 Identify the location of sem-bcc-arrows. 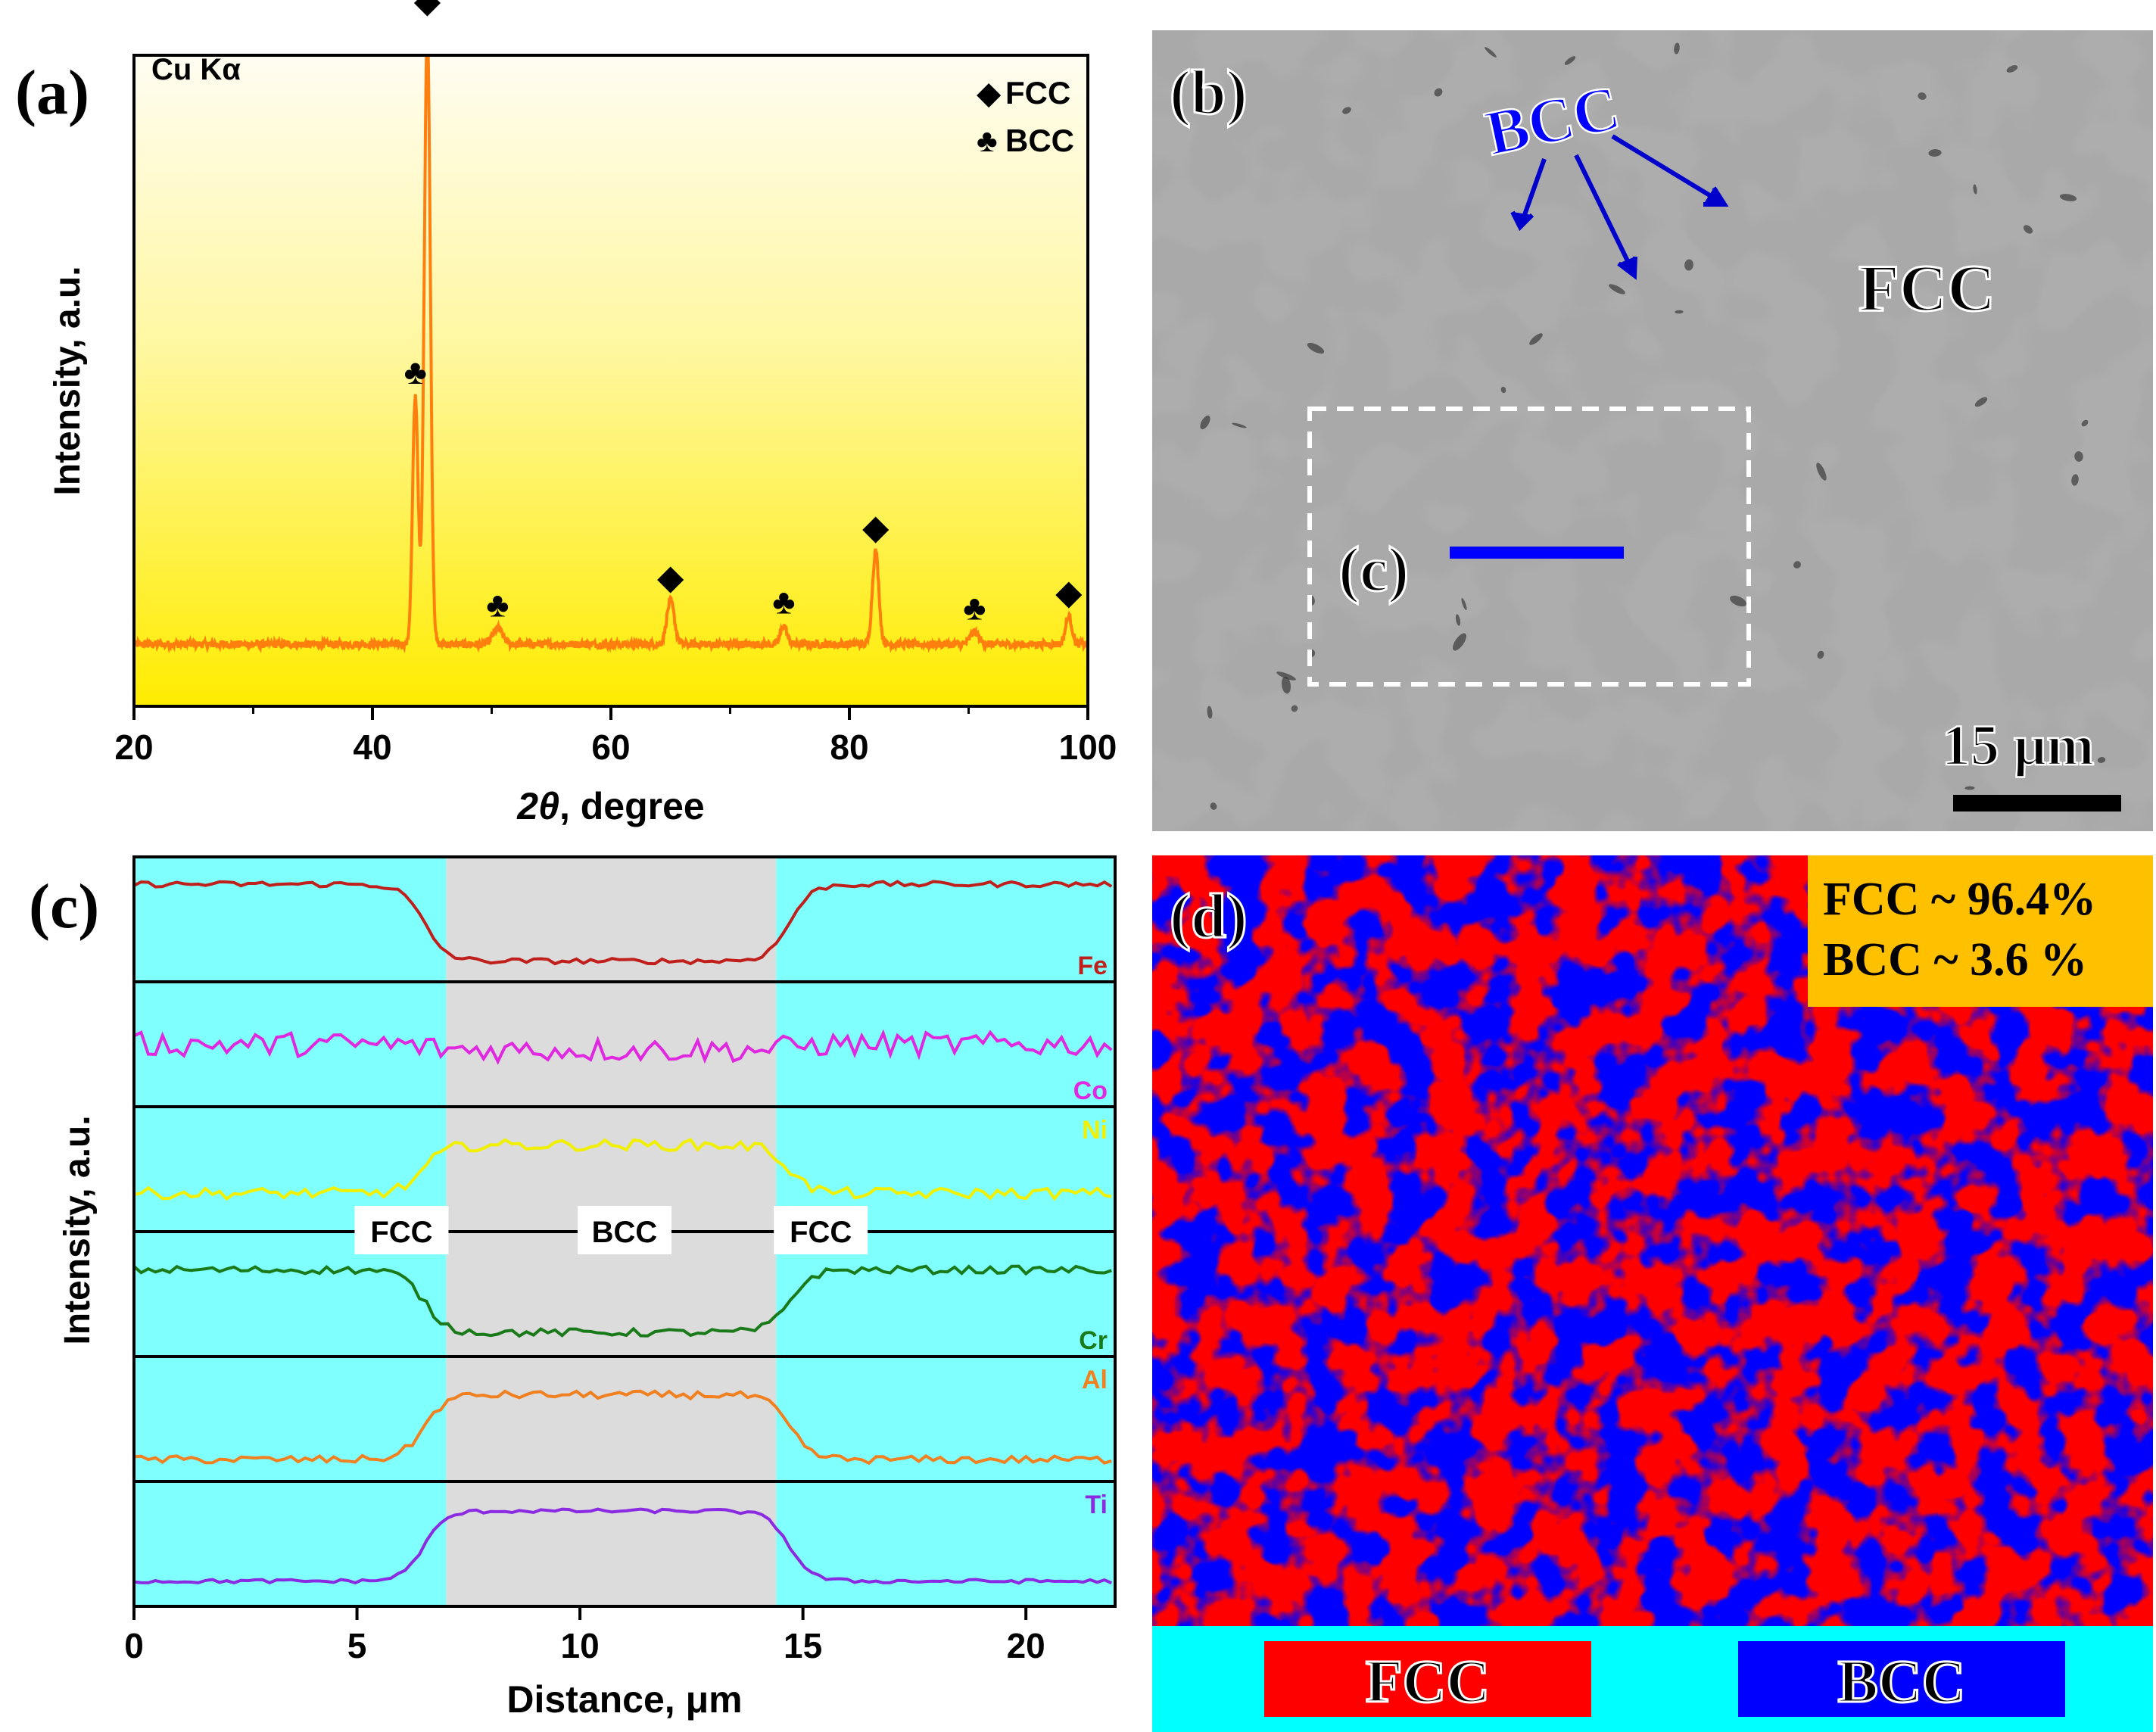
(1619, 207).